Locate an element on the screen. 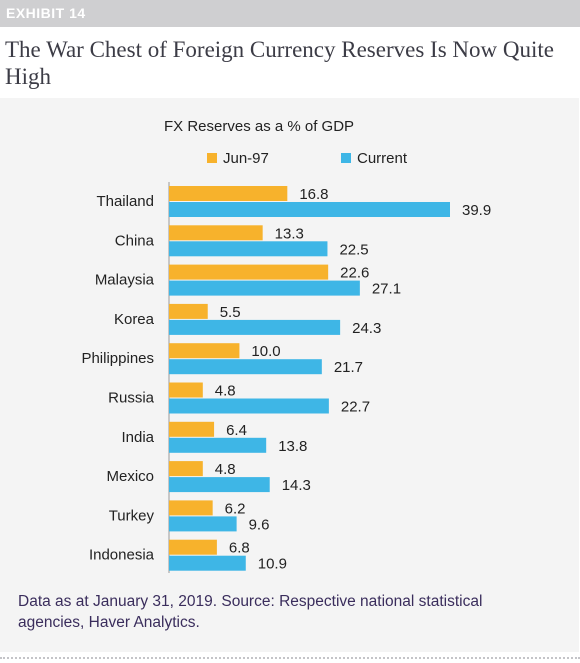  data-label: 10.9 is located at coordinates (272, 564).